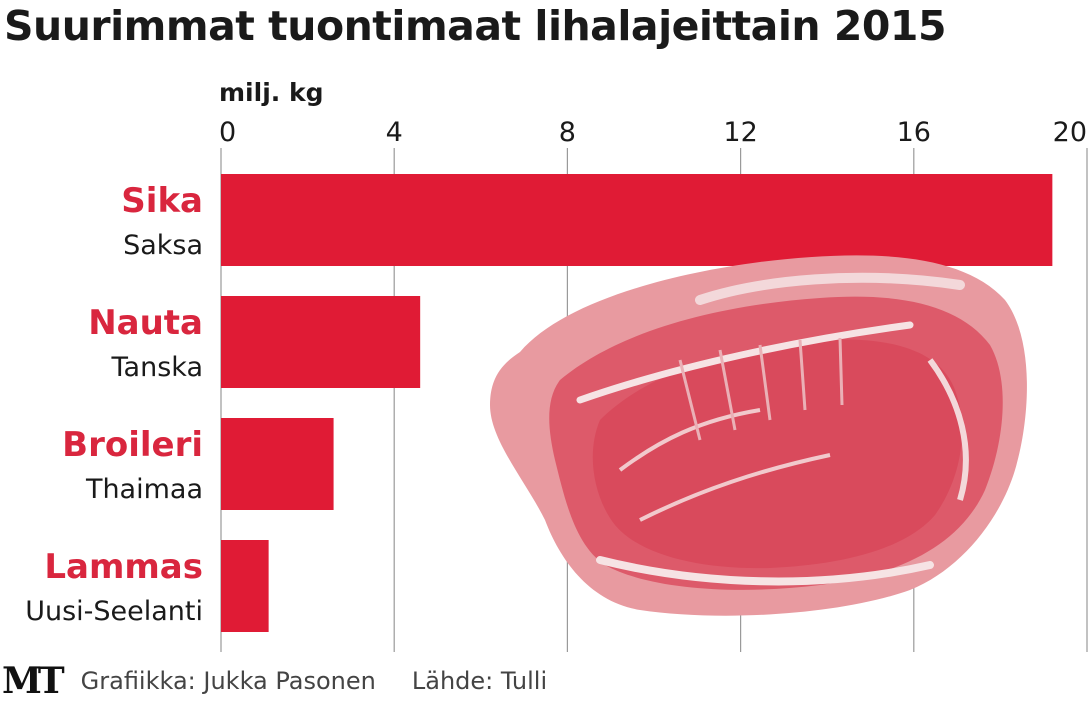  I want to click on x-tick-label: 20, so click(1070, 132).